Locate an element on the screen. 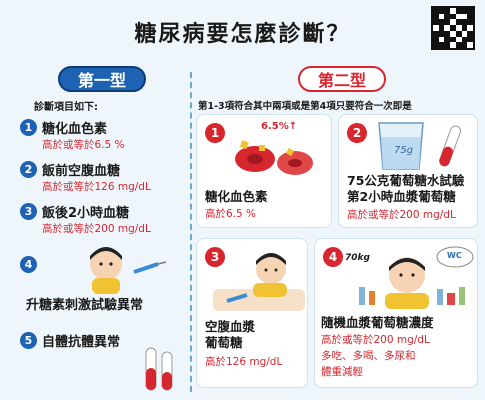  type1-header: 第一型 is located at coordinates (102, 79).